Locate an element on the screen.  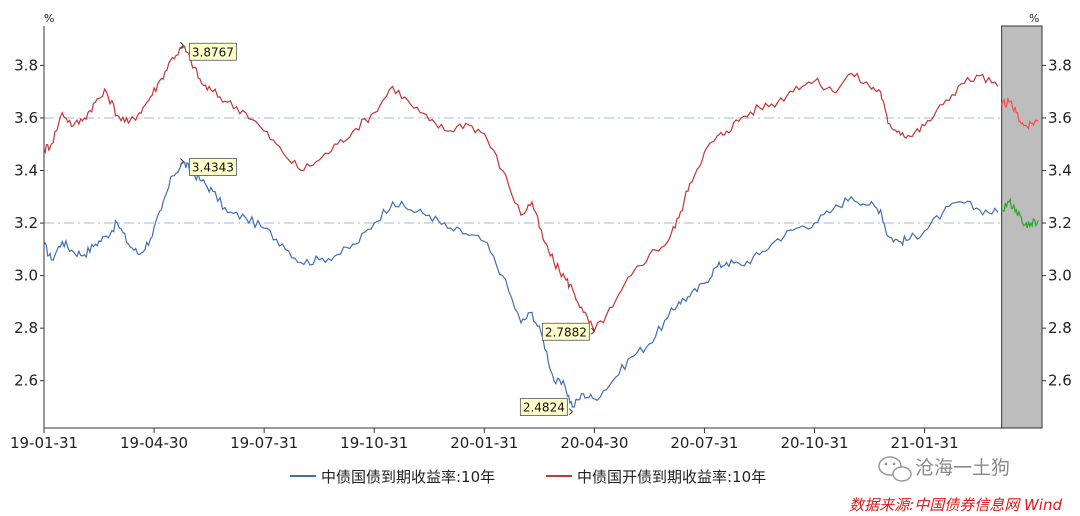
left-y-tick-label: 3.0 is located at coordinates (26, 276).